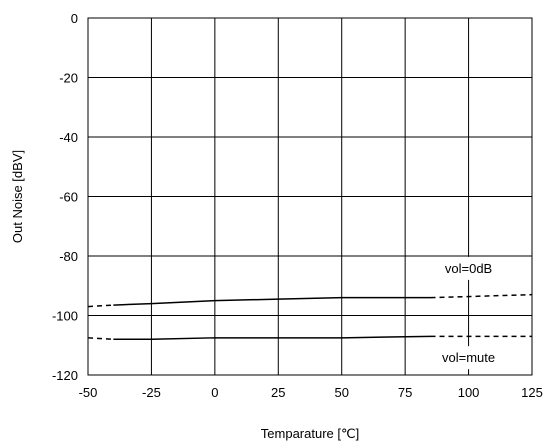 The width and height of the screenshot is (549, 444). I want to click on x-tick-label: 50, so click(341, 392).